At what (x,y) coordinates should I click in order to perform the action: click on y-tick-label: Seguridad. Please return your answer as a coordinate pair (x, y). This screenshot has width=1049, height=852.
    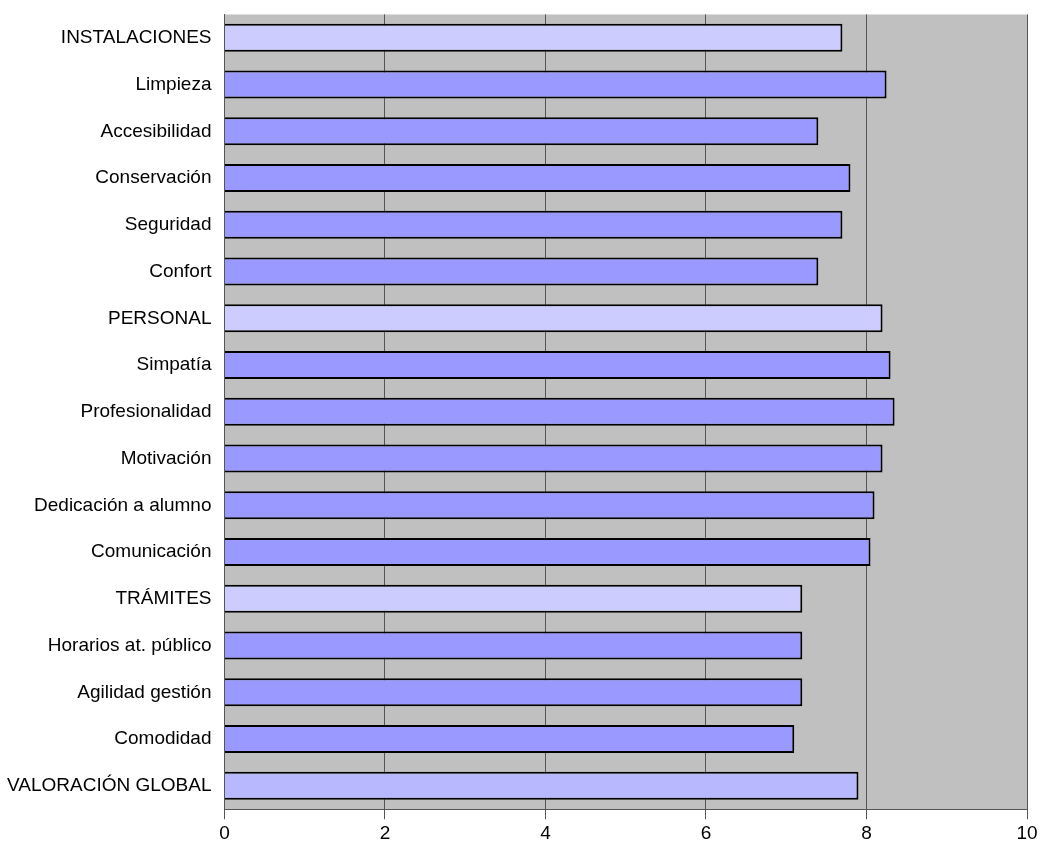
    Looking at the image, I should click on (168, 224).